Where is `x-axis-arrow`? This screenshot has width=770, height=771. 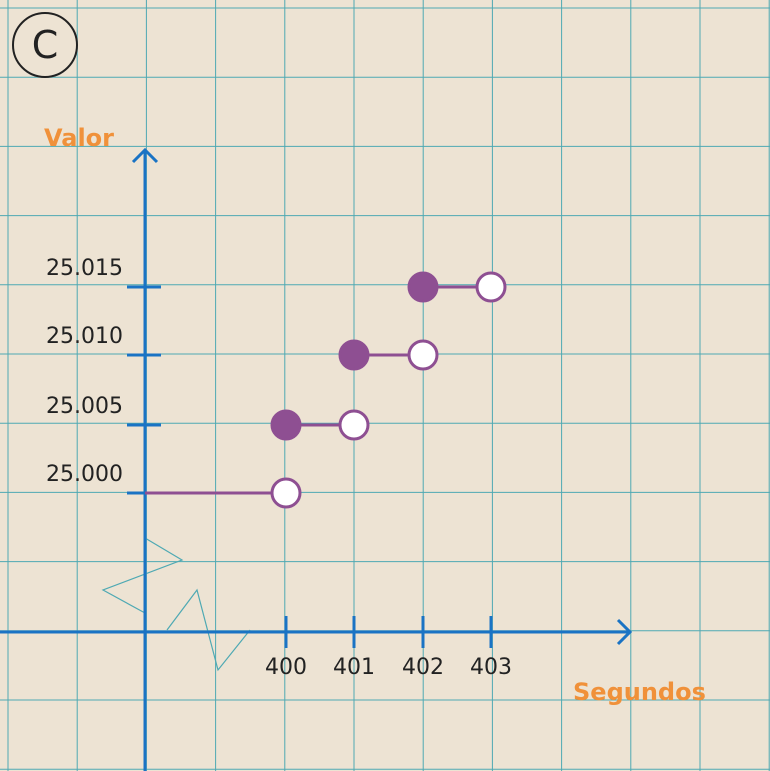 x-axis-arrow is located at coordinates (624, 632).